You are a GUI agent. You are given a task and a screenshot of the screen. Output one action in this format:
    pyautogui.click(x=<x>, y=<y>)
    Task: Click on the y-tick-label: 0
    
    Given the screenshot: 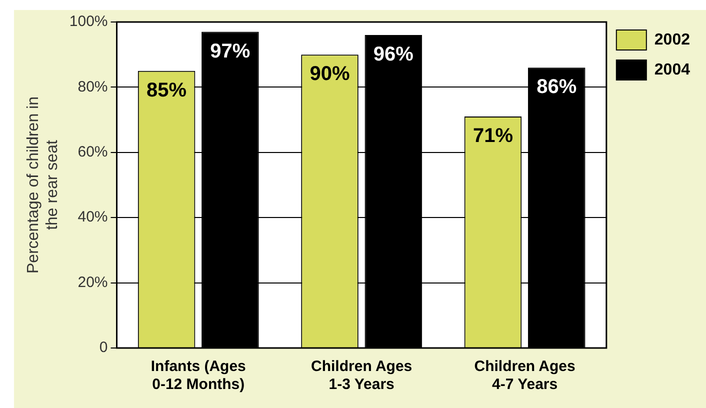 What is the action you would take?
    pyautogui.click(x=103, y=347)
    